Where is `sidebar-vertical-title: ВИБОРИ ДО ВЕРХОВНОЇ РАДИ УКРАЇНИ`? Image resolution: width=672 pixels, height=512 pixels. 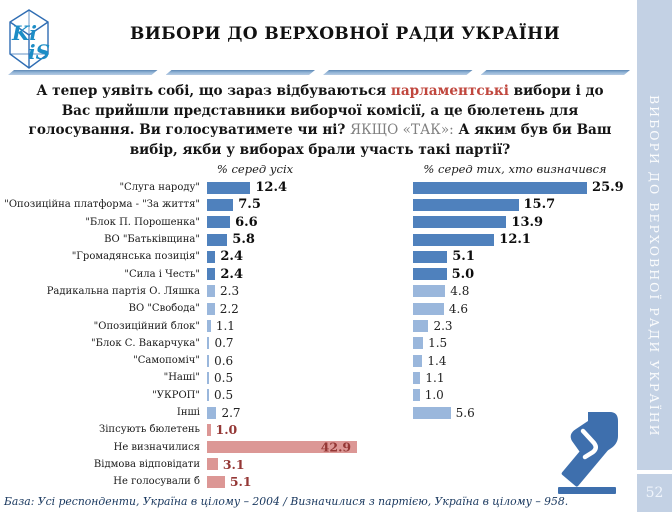 sidebar-vertical-title: ВИБОРИ ДО ВЕРХОВНОЇ РАДИ УКРАЇНИ is located at coordinates (654, 266).